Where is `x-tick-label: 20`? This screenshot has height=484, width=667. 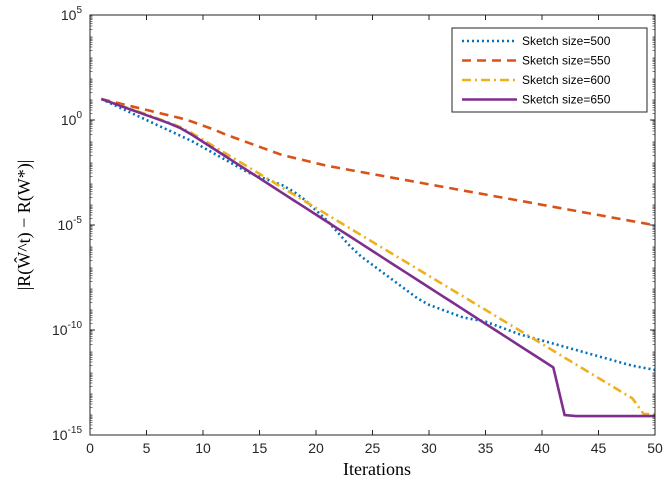
x-tick-label: 20 is located at coordinates (316, 448).